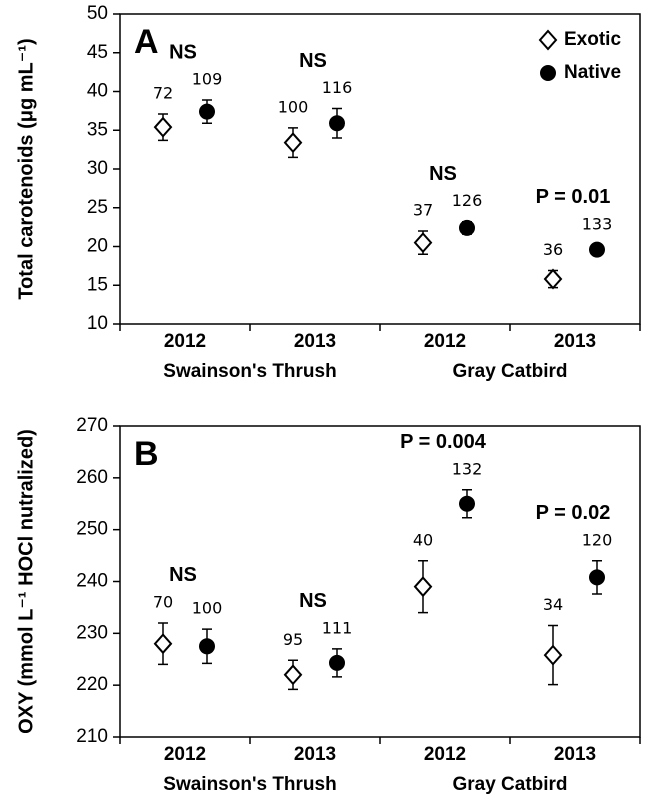  I want to click on y-tick-label: 230, so click(92, 632).